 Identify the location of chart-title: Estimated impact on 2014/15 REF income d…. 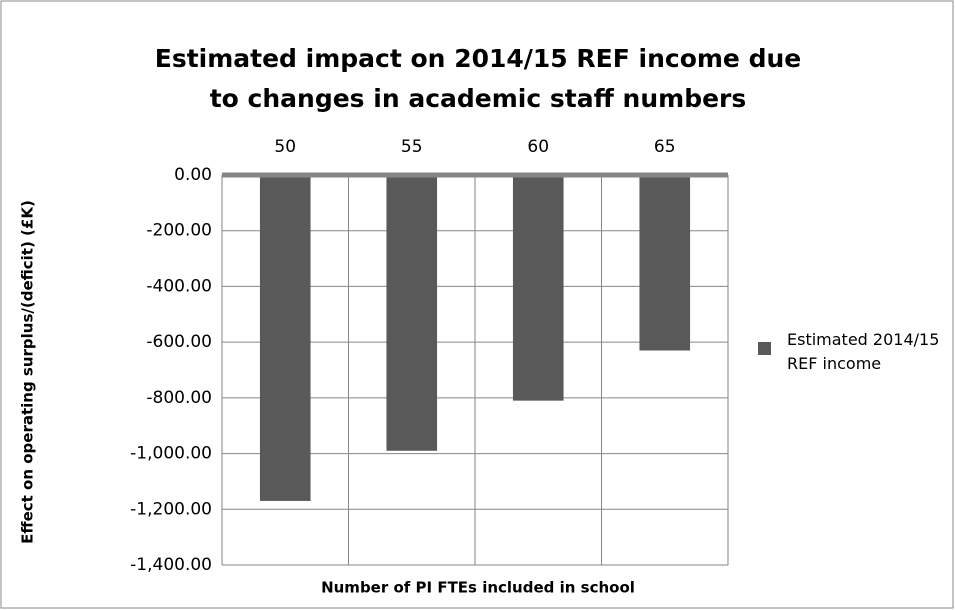
(478, 78).